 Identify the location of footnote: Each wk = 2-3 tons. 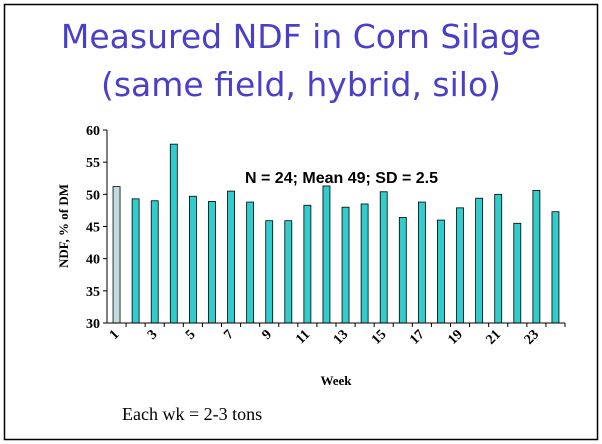
(192, 414).